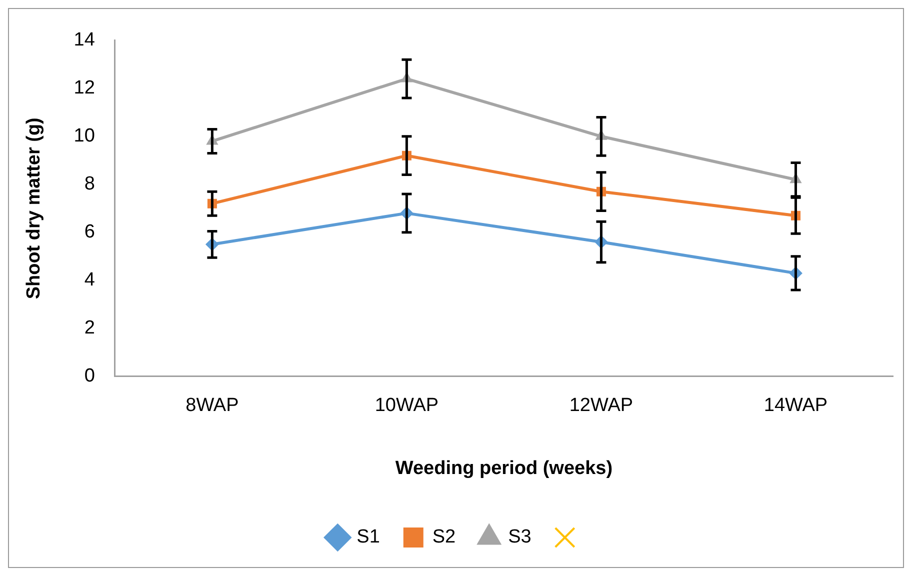 This screenshot has height=578, width=914. I want to click on y-tick-label: 0, so click(89, 376).